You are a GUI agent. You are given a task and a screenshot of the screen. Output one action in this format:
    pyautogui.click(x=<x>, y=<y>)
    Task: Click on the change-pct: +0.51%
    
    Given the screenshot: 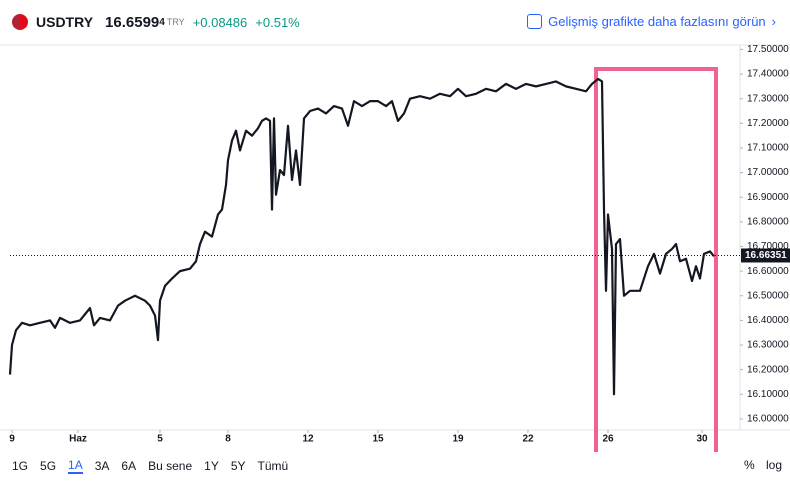 What is the action you would take?
    pyautogui.click(x=277, y=22)
    